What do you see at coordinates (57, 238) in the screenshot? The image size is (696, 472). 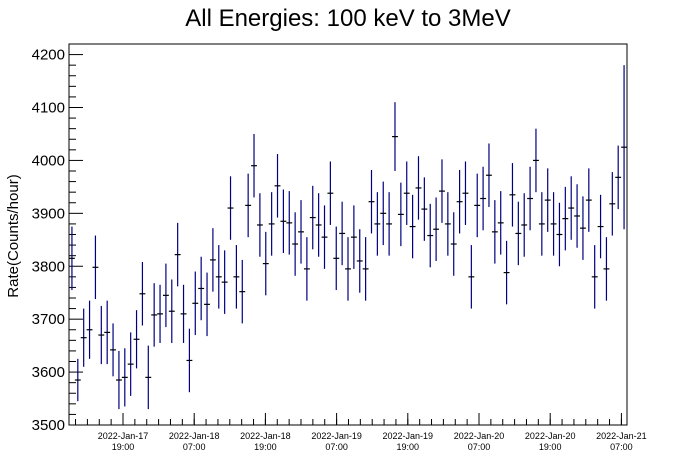 I see `y-axis: 3500 3600 3700 3800 3900 4000 4100 4200` at bounding box center [57, 238].